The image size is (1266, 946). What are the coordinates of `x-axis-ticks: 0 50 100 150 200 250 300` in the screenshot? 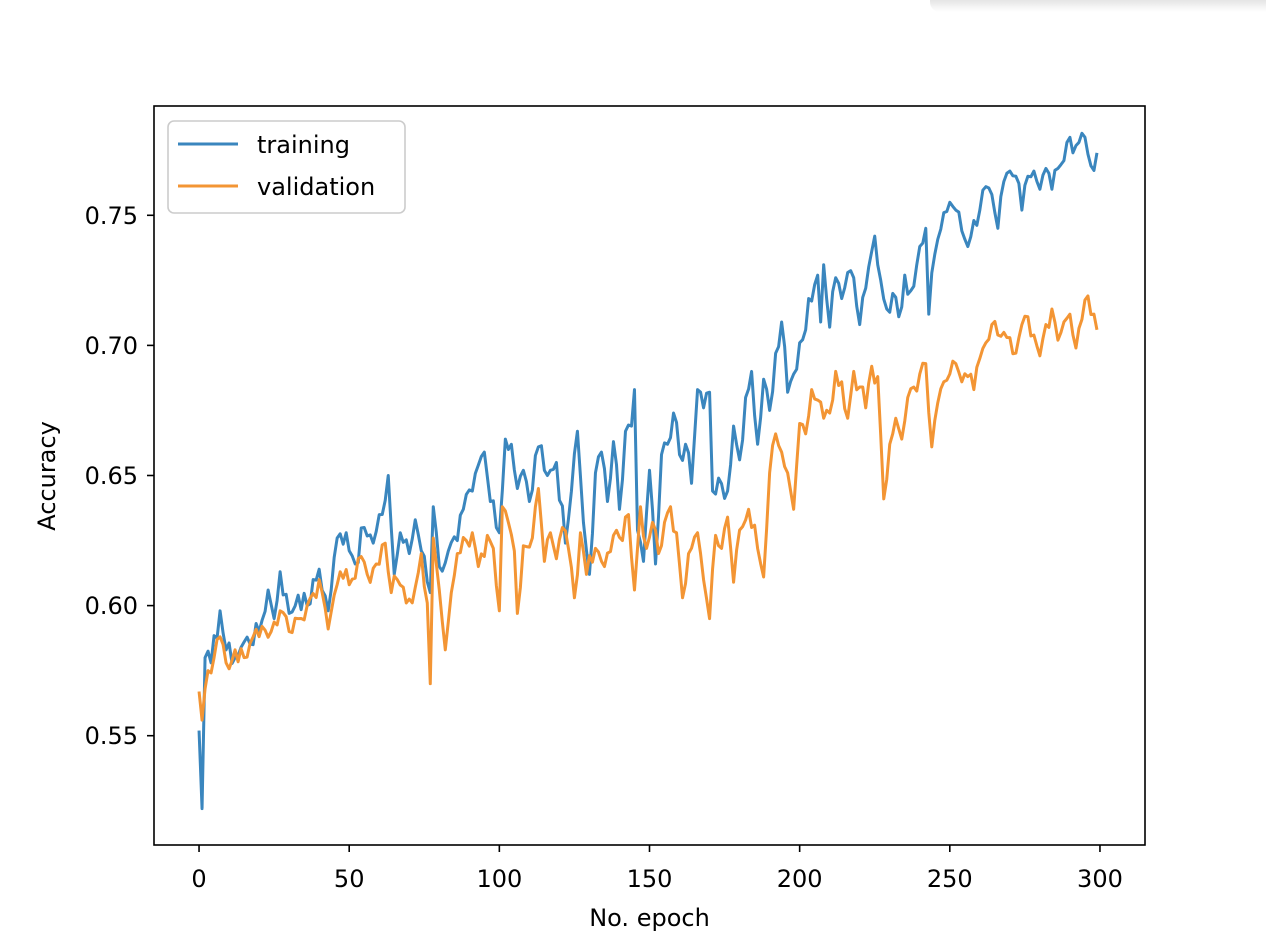 It's located at (657, 869).